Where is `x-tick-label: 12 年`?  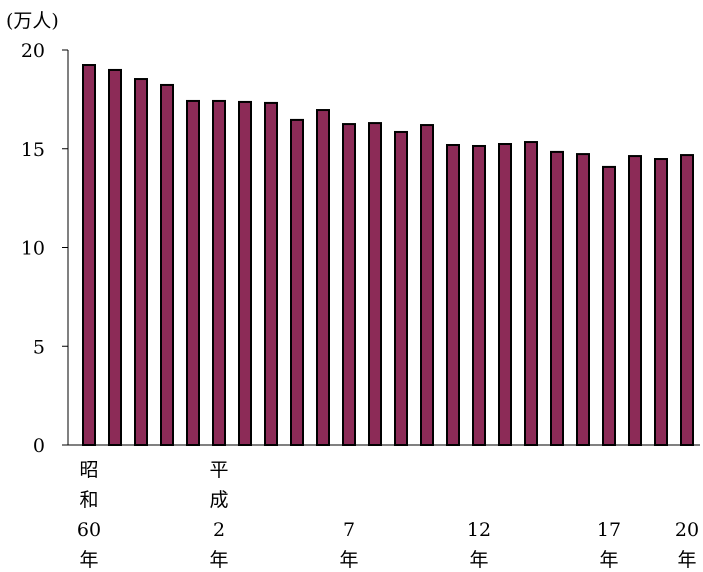
x-tick-label: 12 年 is located at coordinates (479, 545).